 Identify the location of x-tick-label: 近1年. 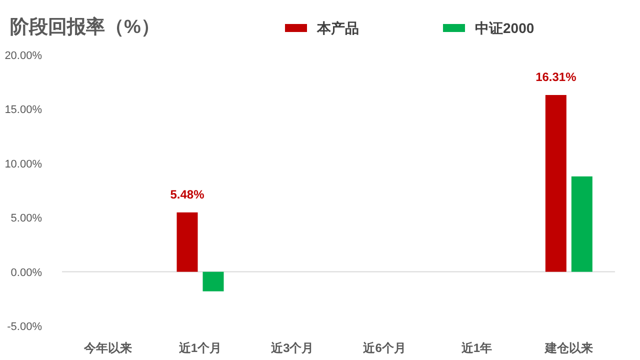
(476, 348).